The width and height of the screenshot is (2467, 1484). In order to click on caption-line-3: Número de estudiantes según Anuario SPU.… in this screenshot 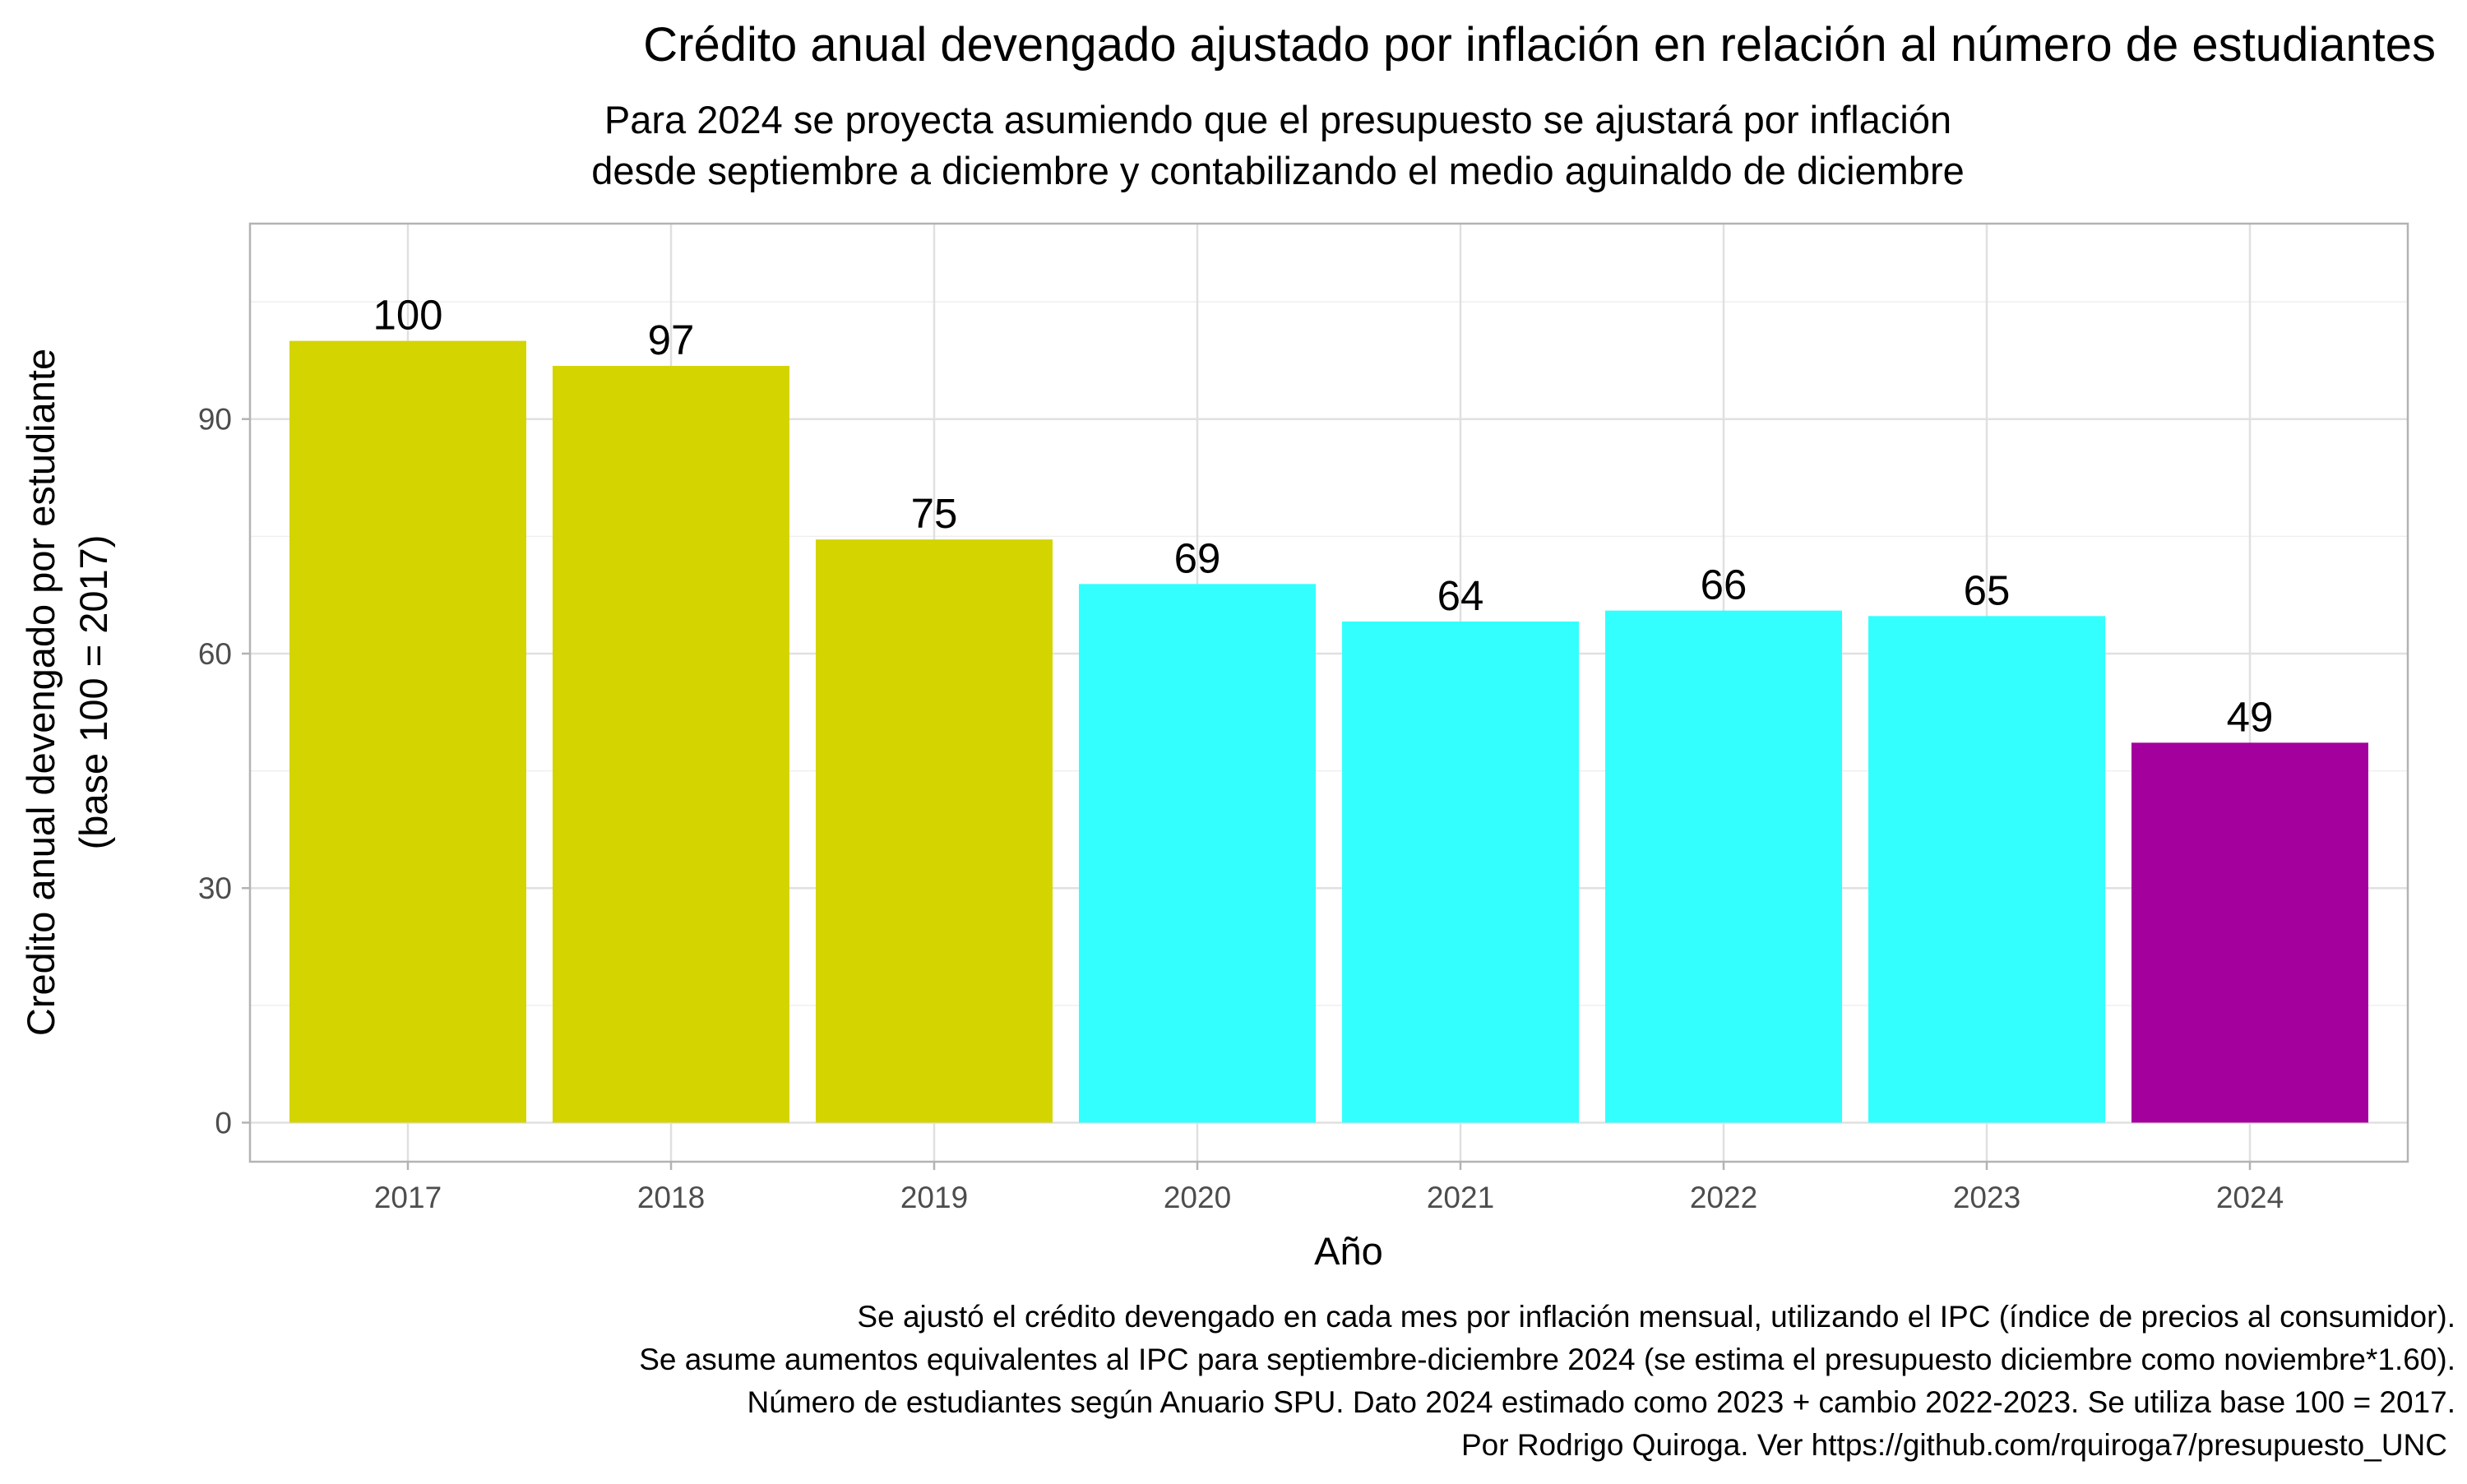, I will do `click(1602, 1402)`.